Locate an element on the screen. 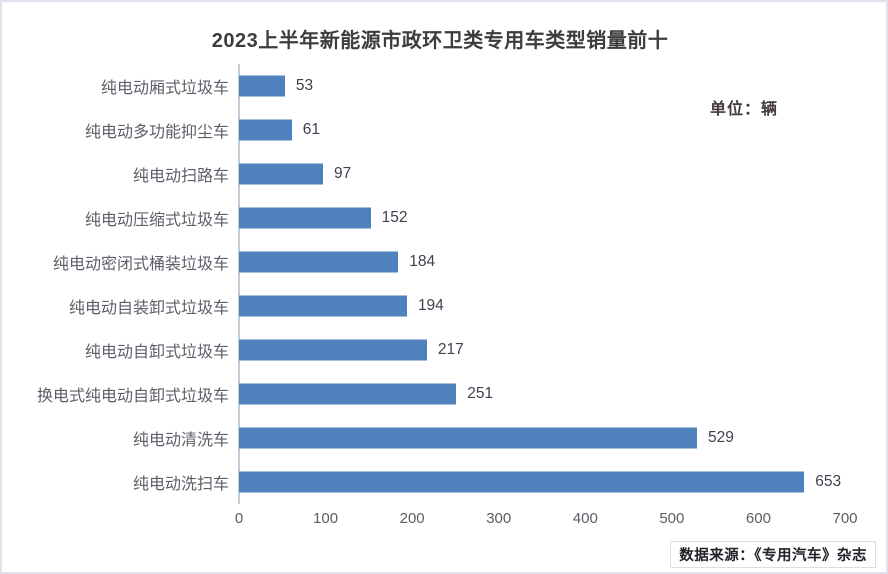 This screenshot has height=574, width=888. value-label: 61 is located at coordinates (311, 129).